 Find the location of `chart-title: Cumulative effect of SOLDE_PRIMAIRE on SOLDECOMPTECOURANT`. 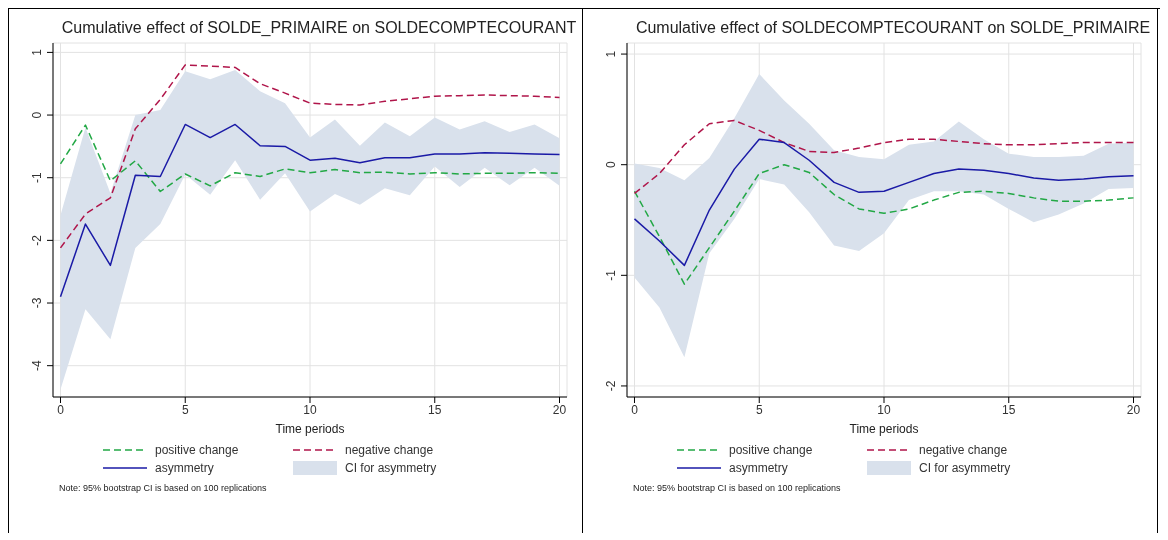

chart-title: Cumulative effect of SOLDE_PRIMAIRE on SOLDECOMPTECOURANT is located at coordinates (319, 28).